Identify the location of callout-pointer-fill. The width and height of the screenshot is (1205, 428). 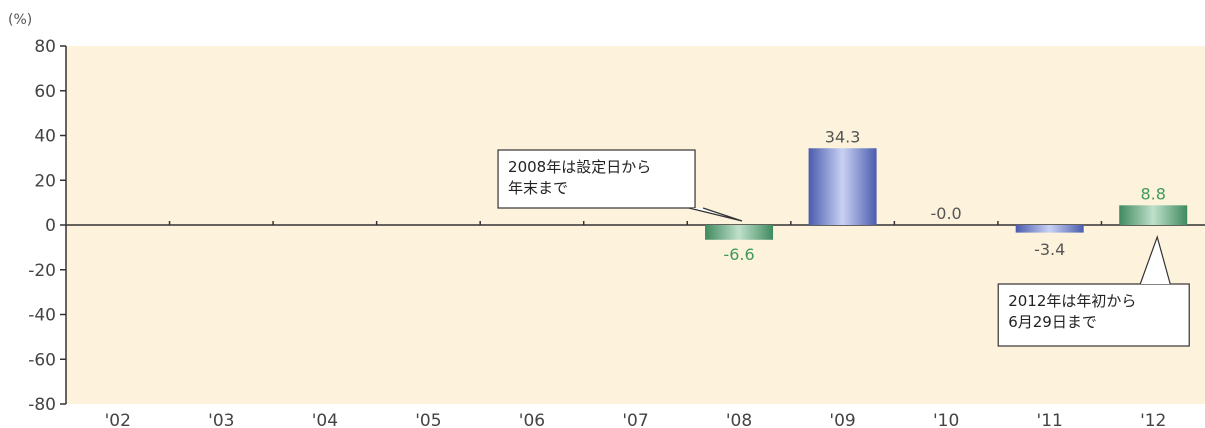
(1155, 260).